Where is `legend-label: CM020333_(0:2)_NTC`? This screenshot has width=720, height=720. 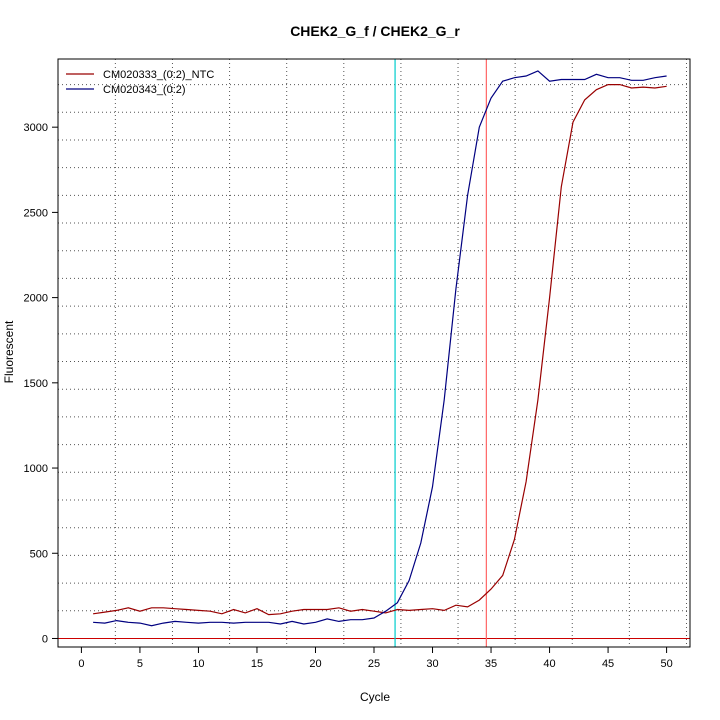 legend-label: CM020333_(0:2)_NTC is located at coordinates (158, 75).